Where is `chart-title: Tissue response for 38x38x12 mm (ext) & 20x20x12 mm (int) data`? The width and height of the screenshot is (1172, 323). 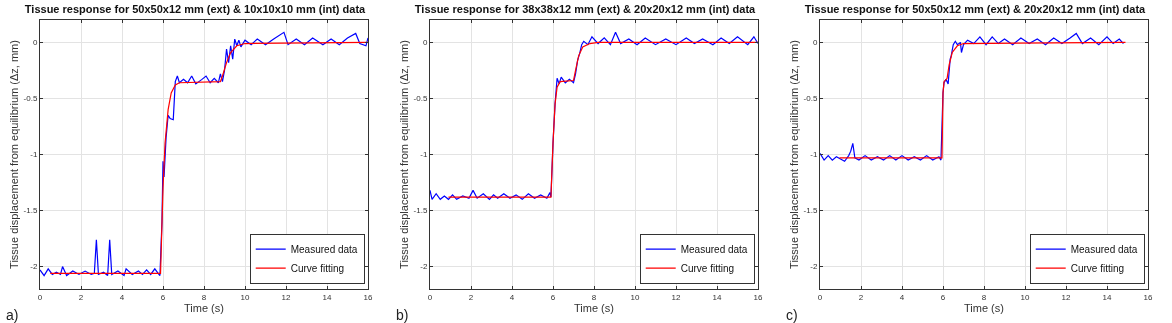 chart-title: Tissue response for 38x38x12 mm (ext) & 20x20x12 mm (int) data is located at coordinates (585, 8).